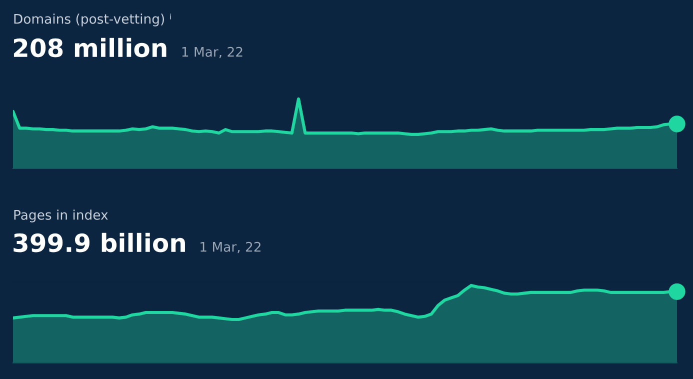  What do you see at coordinates (99, 242) in the screenshot?
I see `chart-subtitle: 399.9 billion` at bounding box center [99, 242].